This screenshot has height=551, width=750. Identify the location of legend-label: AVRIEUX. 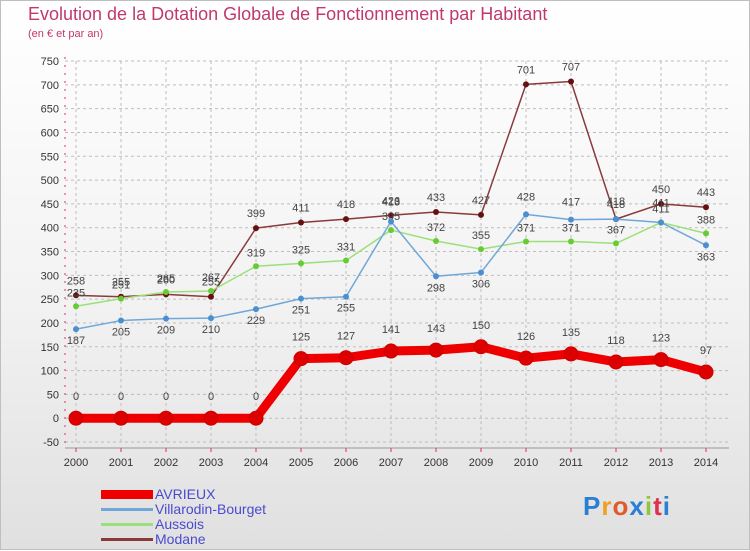
(185, 494).